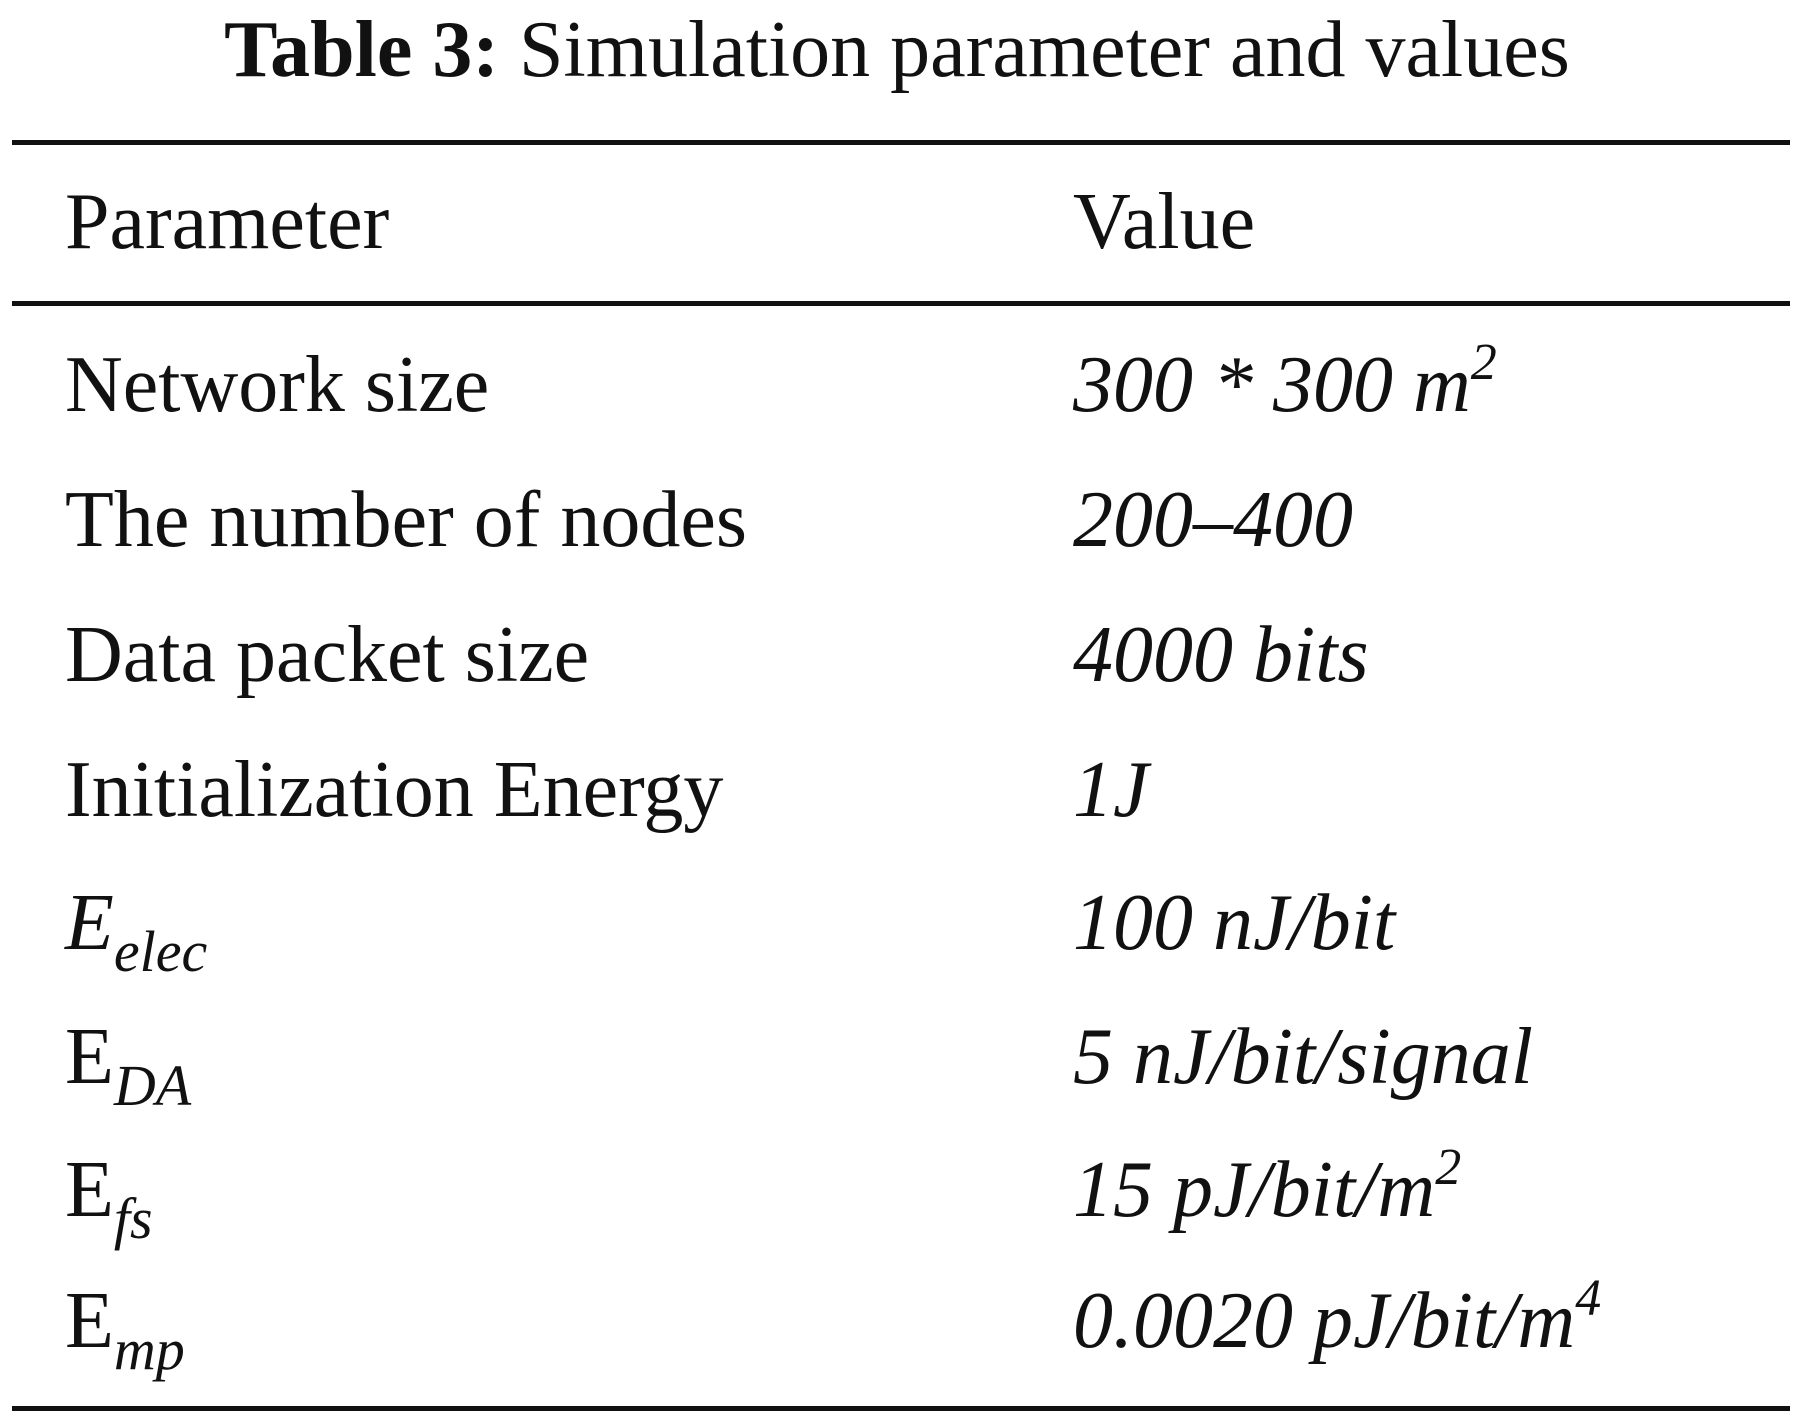  I want to click on row-3-parameter: Data packet size, so click(327, 655).